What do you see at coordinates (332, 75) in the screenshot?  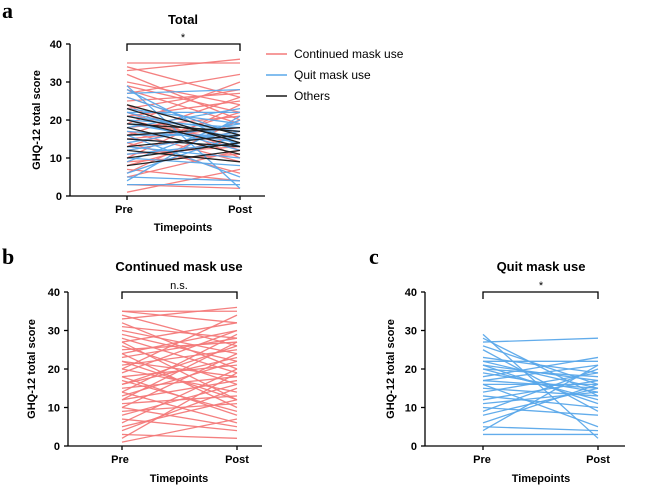 I see `legend-label-quit: Quit mask use` at bounding box center [332, 75].